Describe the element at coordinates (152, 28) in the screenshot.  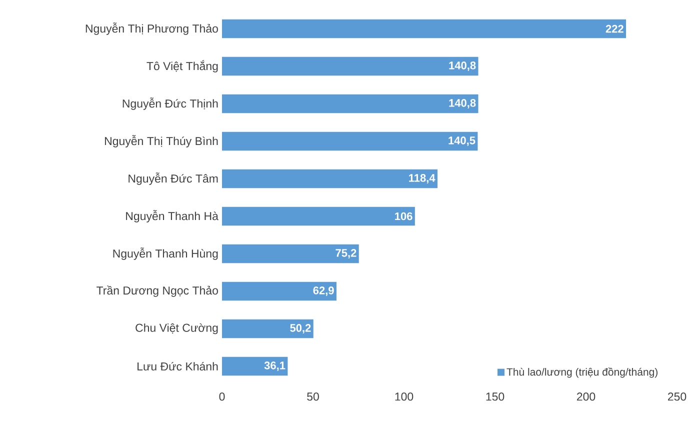
I see `y-tick-label: Nguyễn Thị Phương Thảo` at that location.